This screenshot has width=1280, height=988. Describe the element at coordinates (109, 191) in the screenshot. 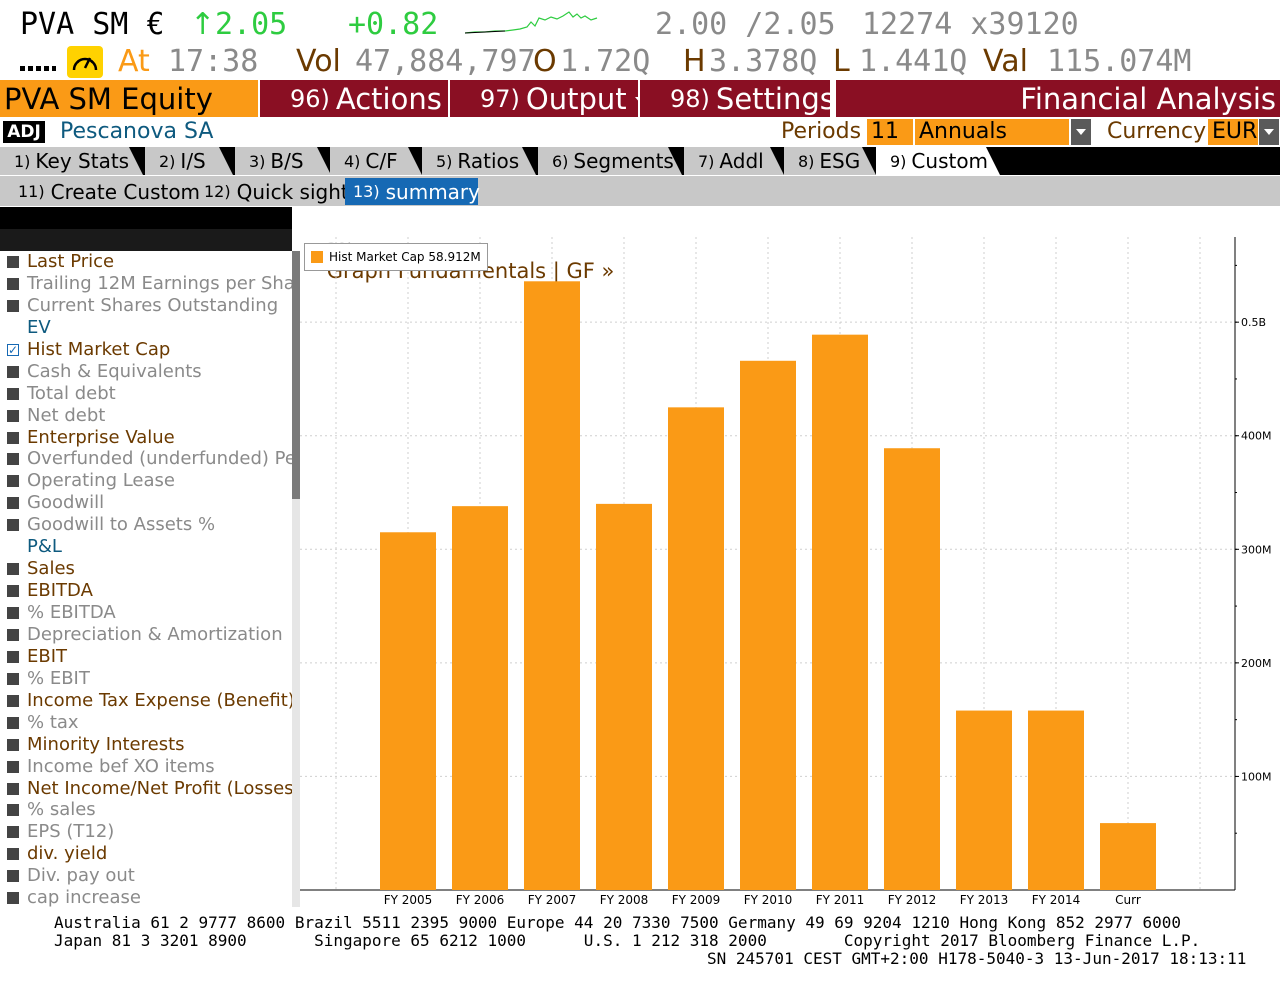

I see `subtab-create-custom: 11) Create Custom` at that location.